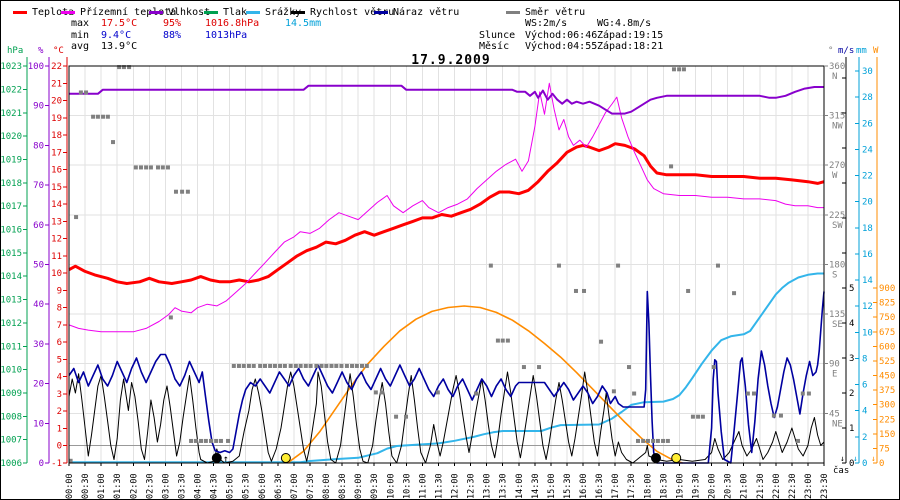  Describe the element at coordinates (172, 35) in the screenshot. I see `stats-min-humidity: 88%` at that location.